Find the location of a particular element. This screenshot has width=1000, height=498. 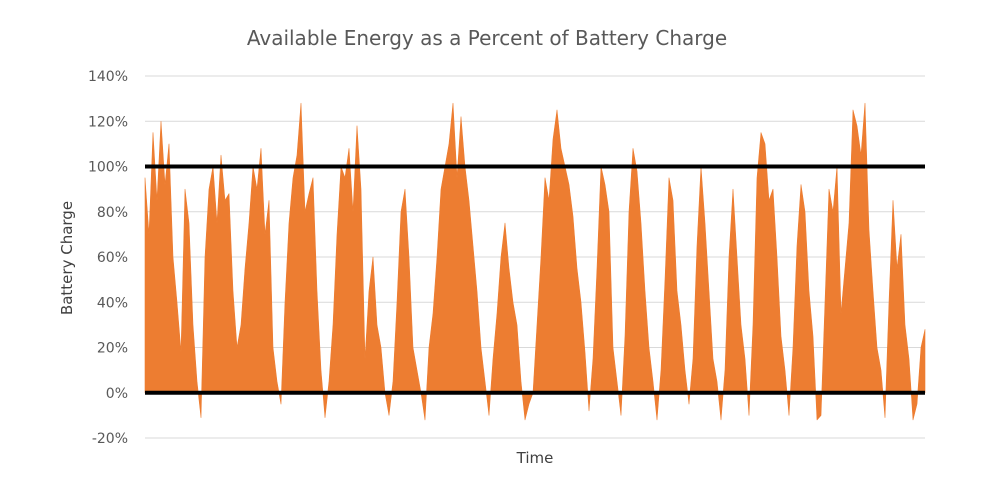

y-tick-labels: 140% 120% 100% 80% 60% 40% 20% 0% -20% is located at coordinates (108, 258).